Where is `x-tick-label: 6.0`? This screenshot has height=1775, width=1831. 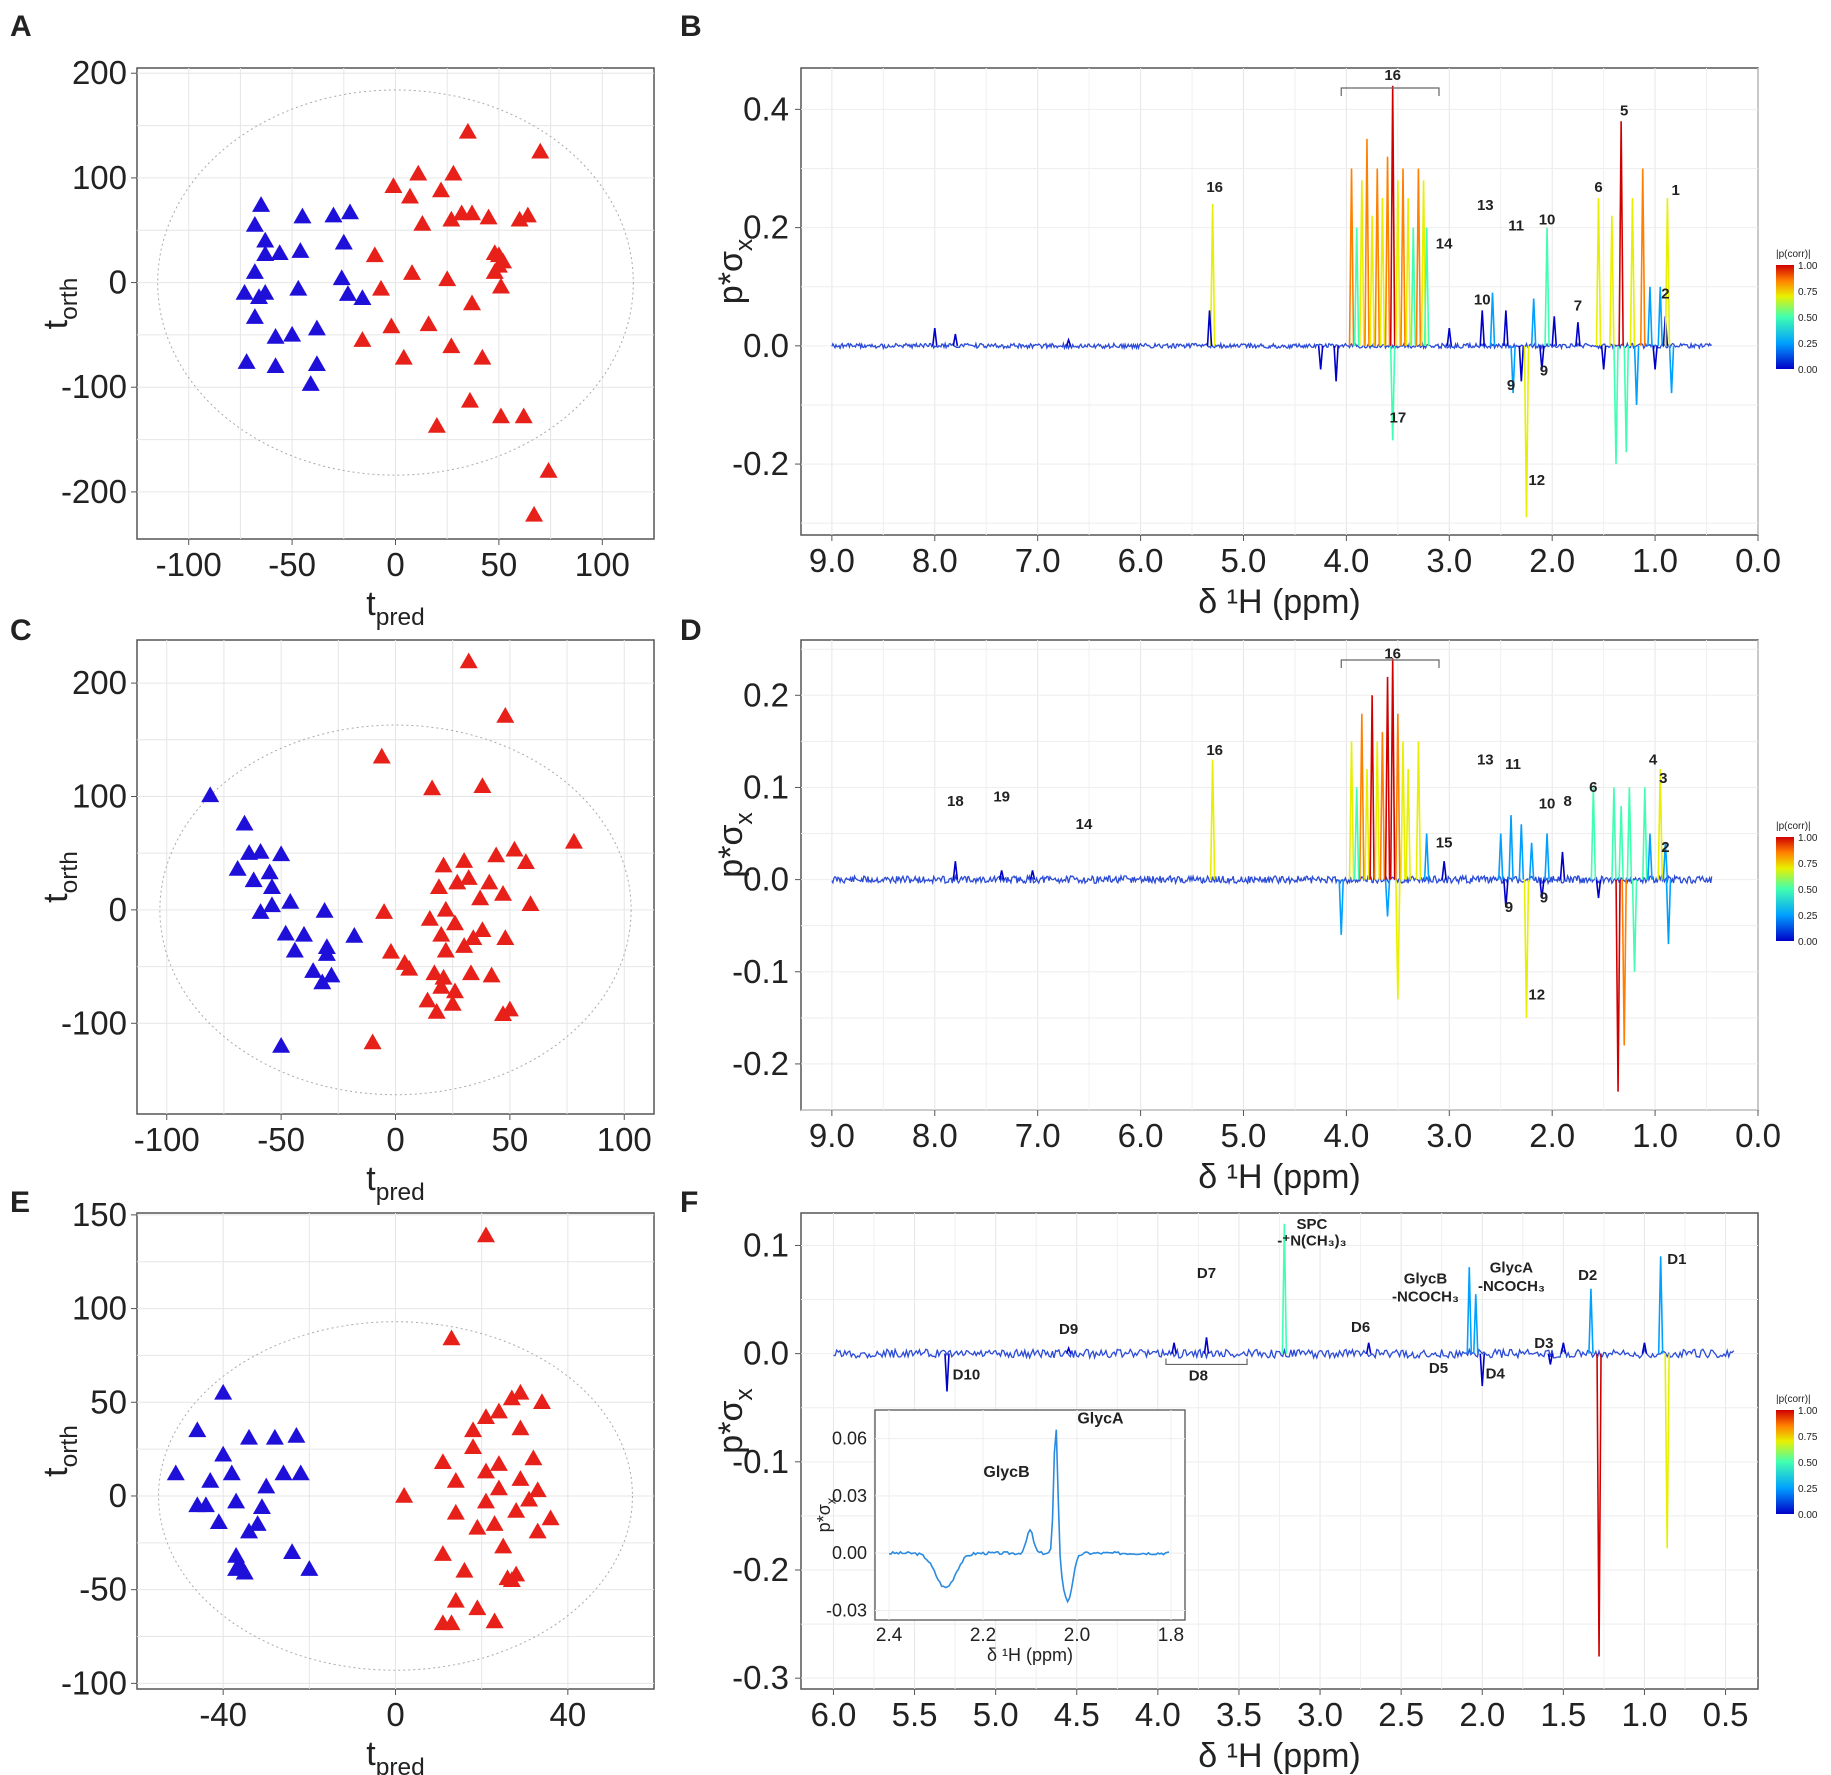 x-tick-label: 6.0 is located at coordinates (1141, 1135).